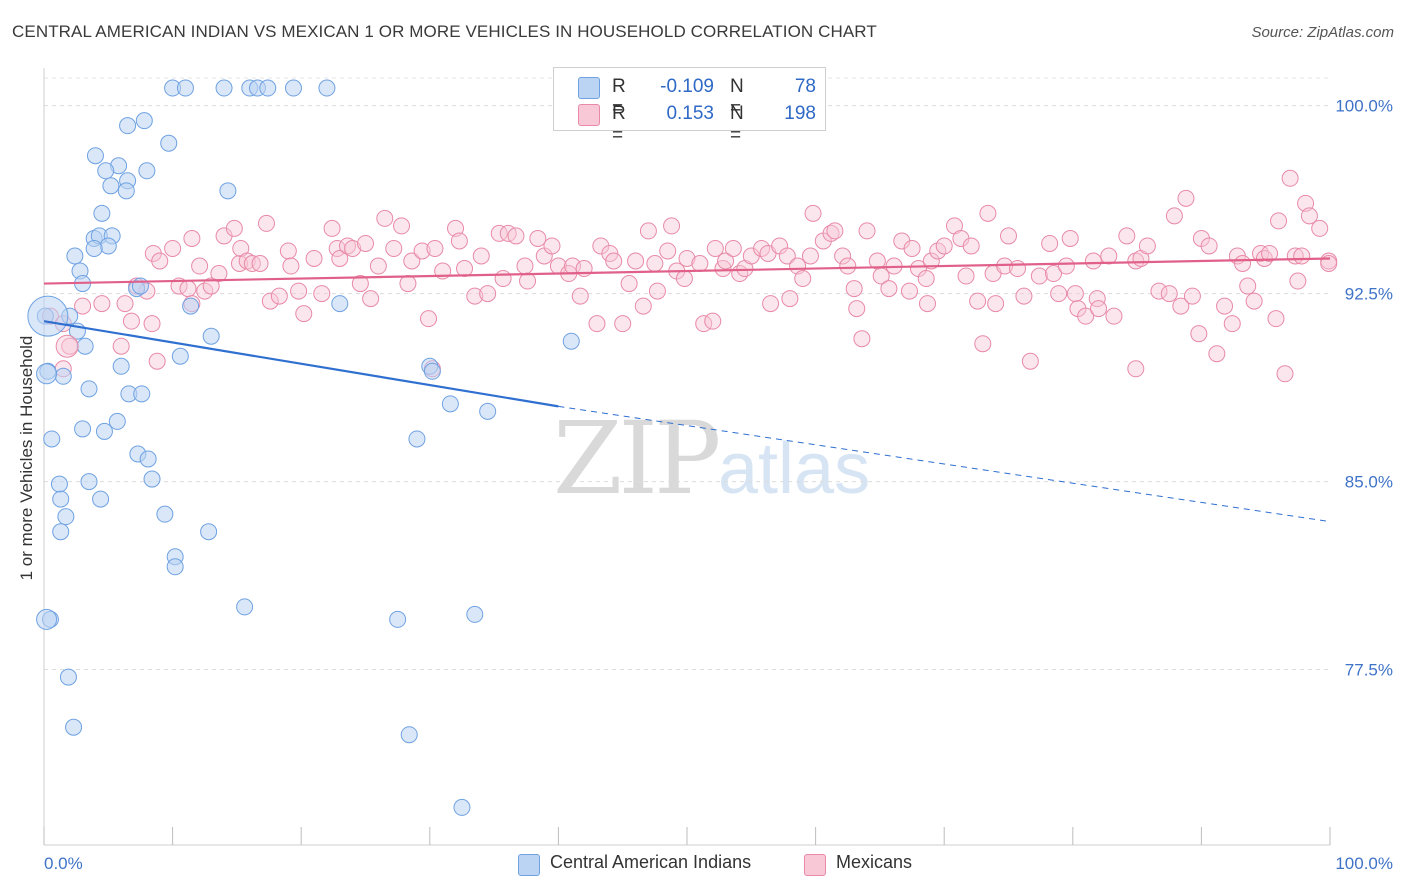 The height and width of the screenshot is (892, 1406). What do you see at coordinates (301, 364) in the screenshot?
I see `trendline-central-american-indians` at bounding box center [301, 364].